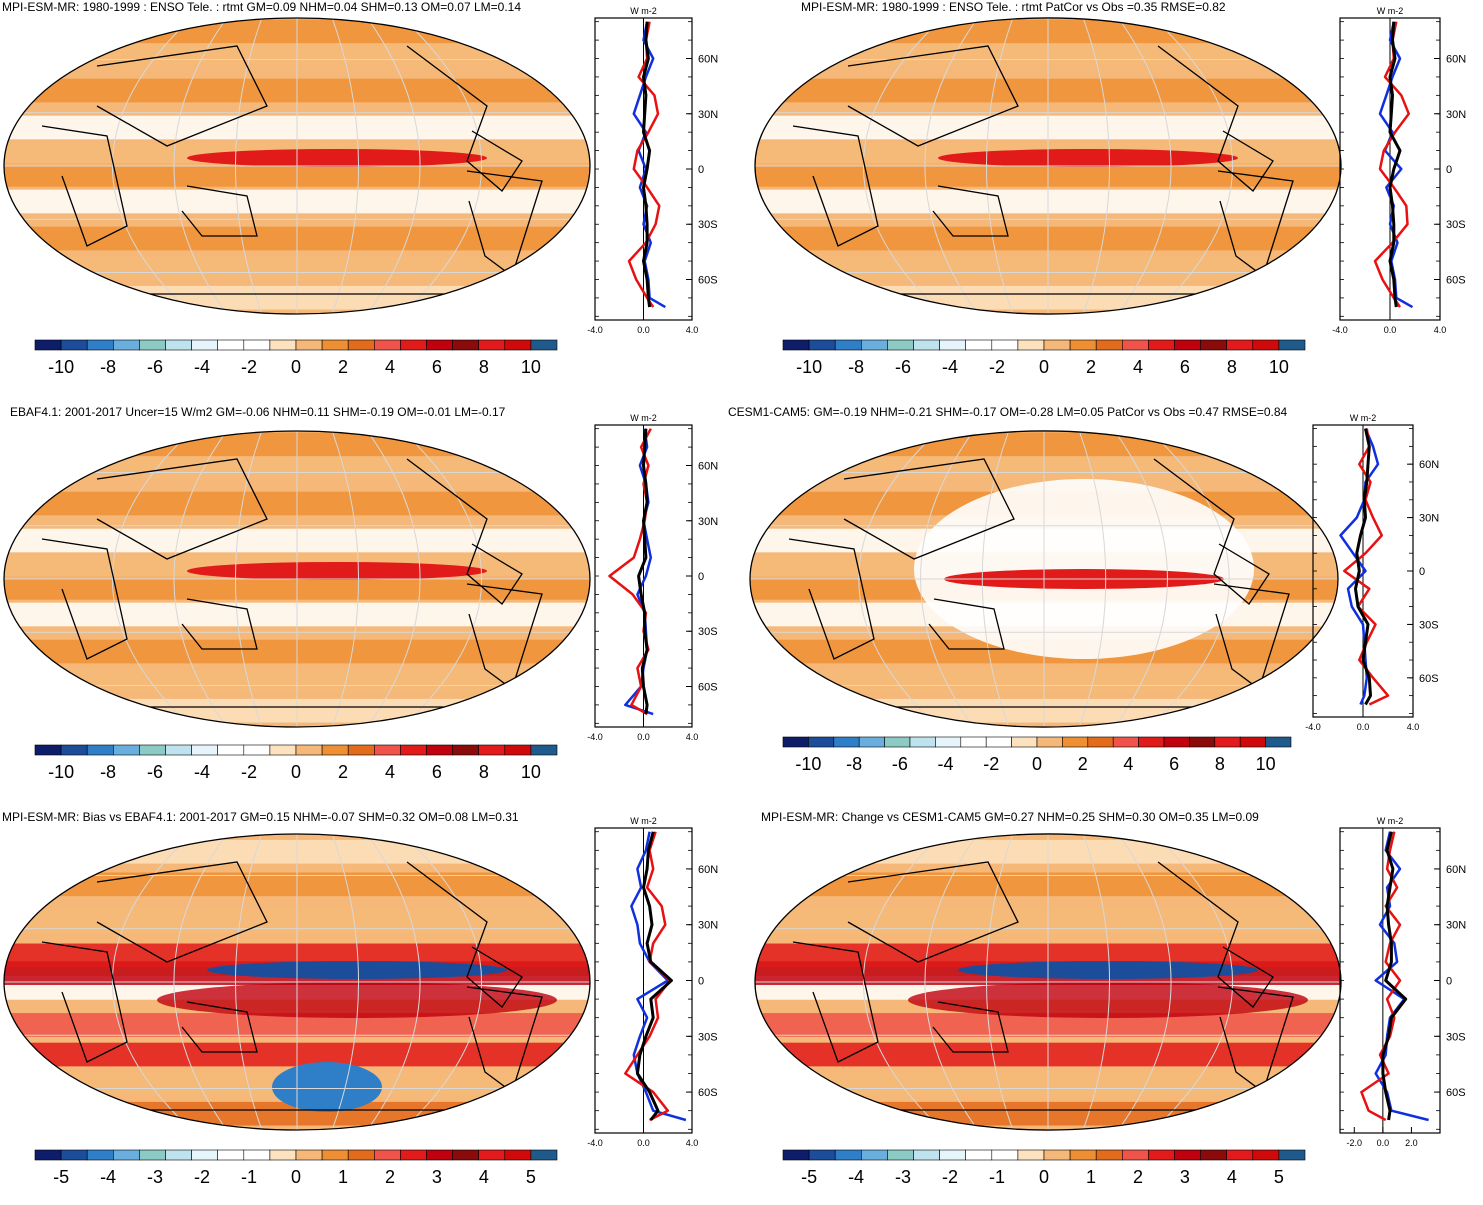  What do you see at coordinates (437, 1177) in the screenshot?
I see `colorbar-tick-label: 3` at bounding box center [437, 1177].